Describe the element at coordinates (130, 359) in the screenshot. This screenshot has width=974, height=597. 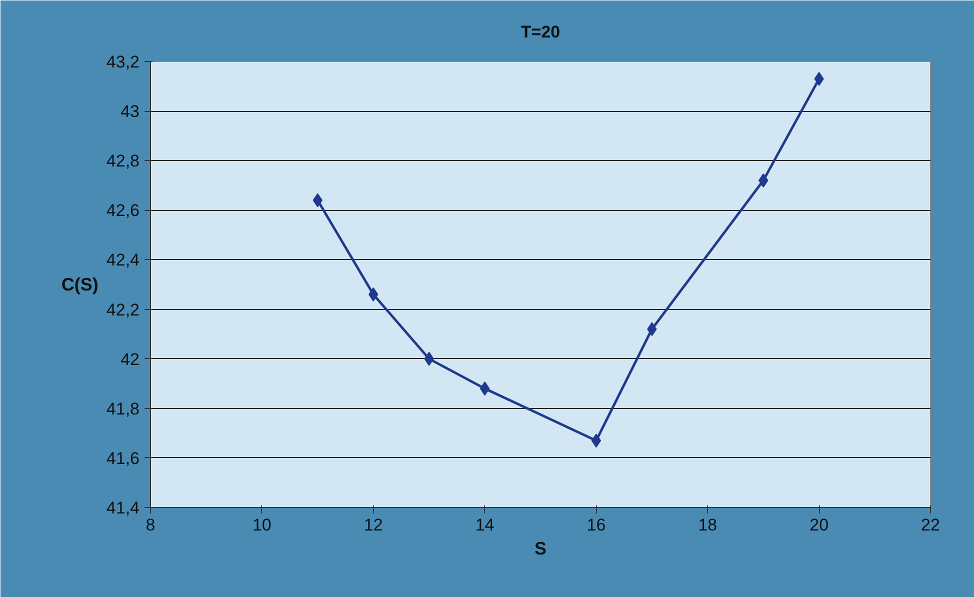
I see `y-tick-label: 42` at that location.